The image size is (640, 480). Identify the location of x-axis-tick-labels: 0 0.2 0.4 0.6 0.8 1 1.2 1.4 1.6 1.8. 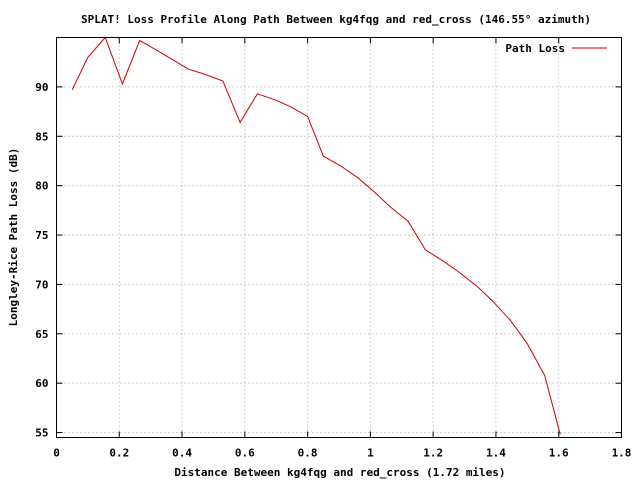
(342, 453).